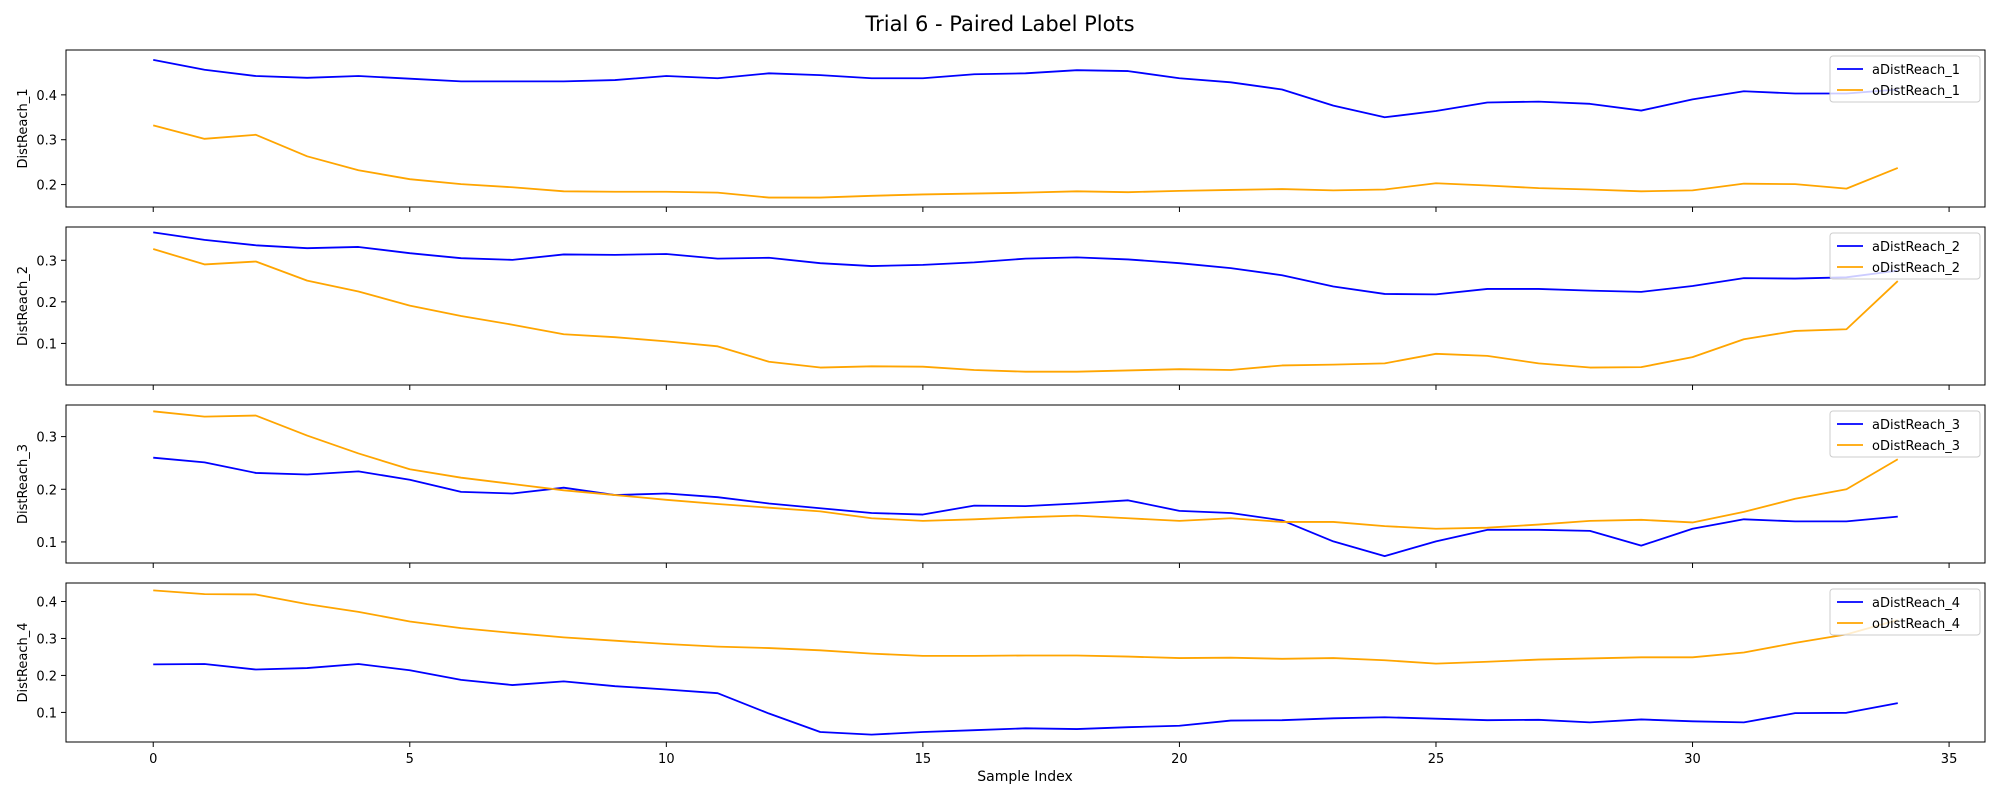 This screenshot has width=2000, height=800. What do you see at coordinates (23, 306) in the screenshot?
I see `y-axis-label: DistReach_2` at bounding box center [23, 306].